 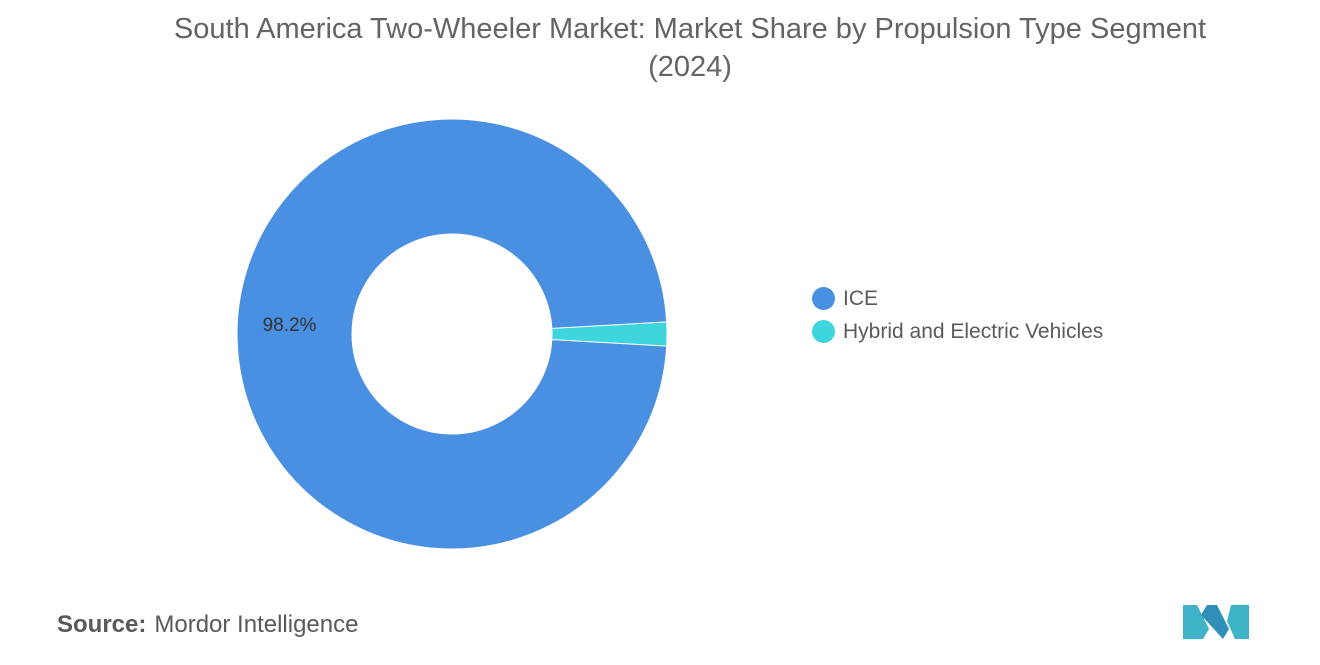 I want to click on mordor-intelligence-logo, so click(x=1216, y=622).